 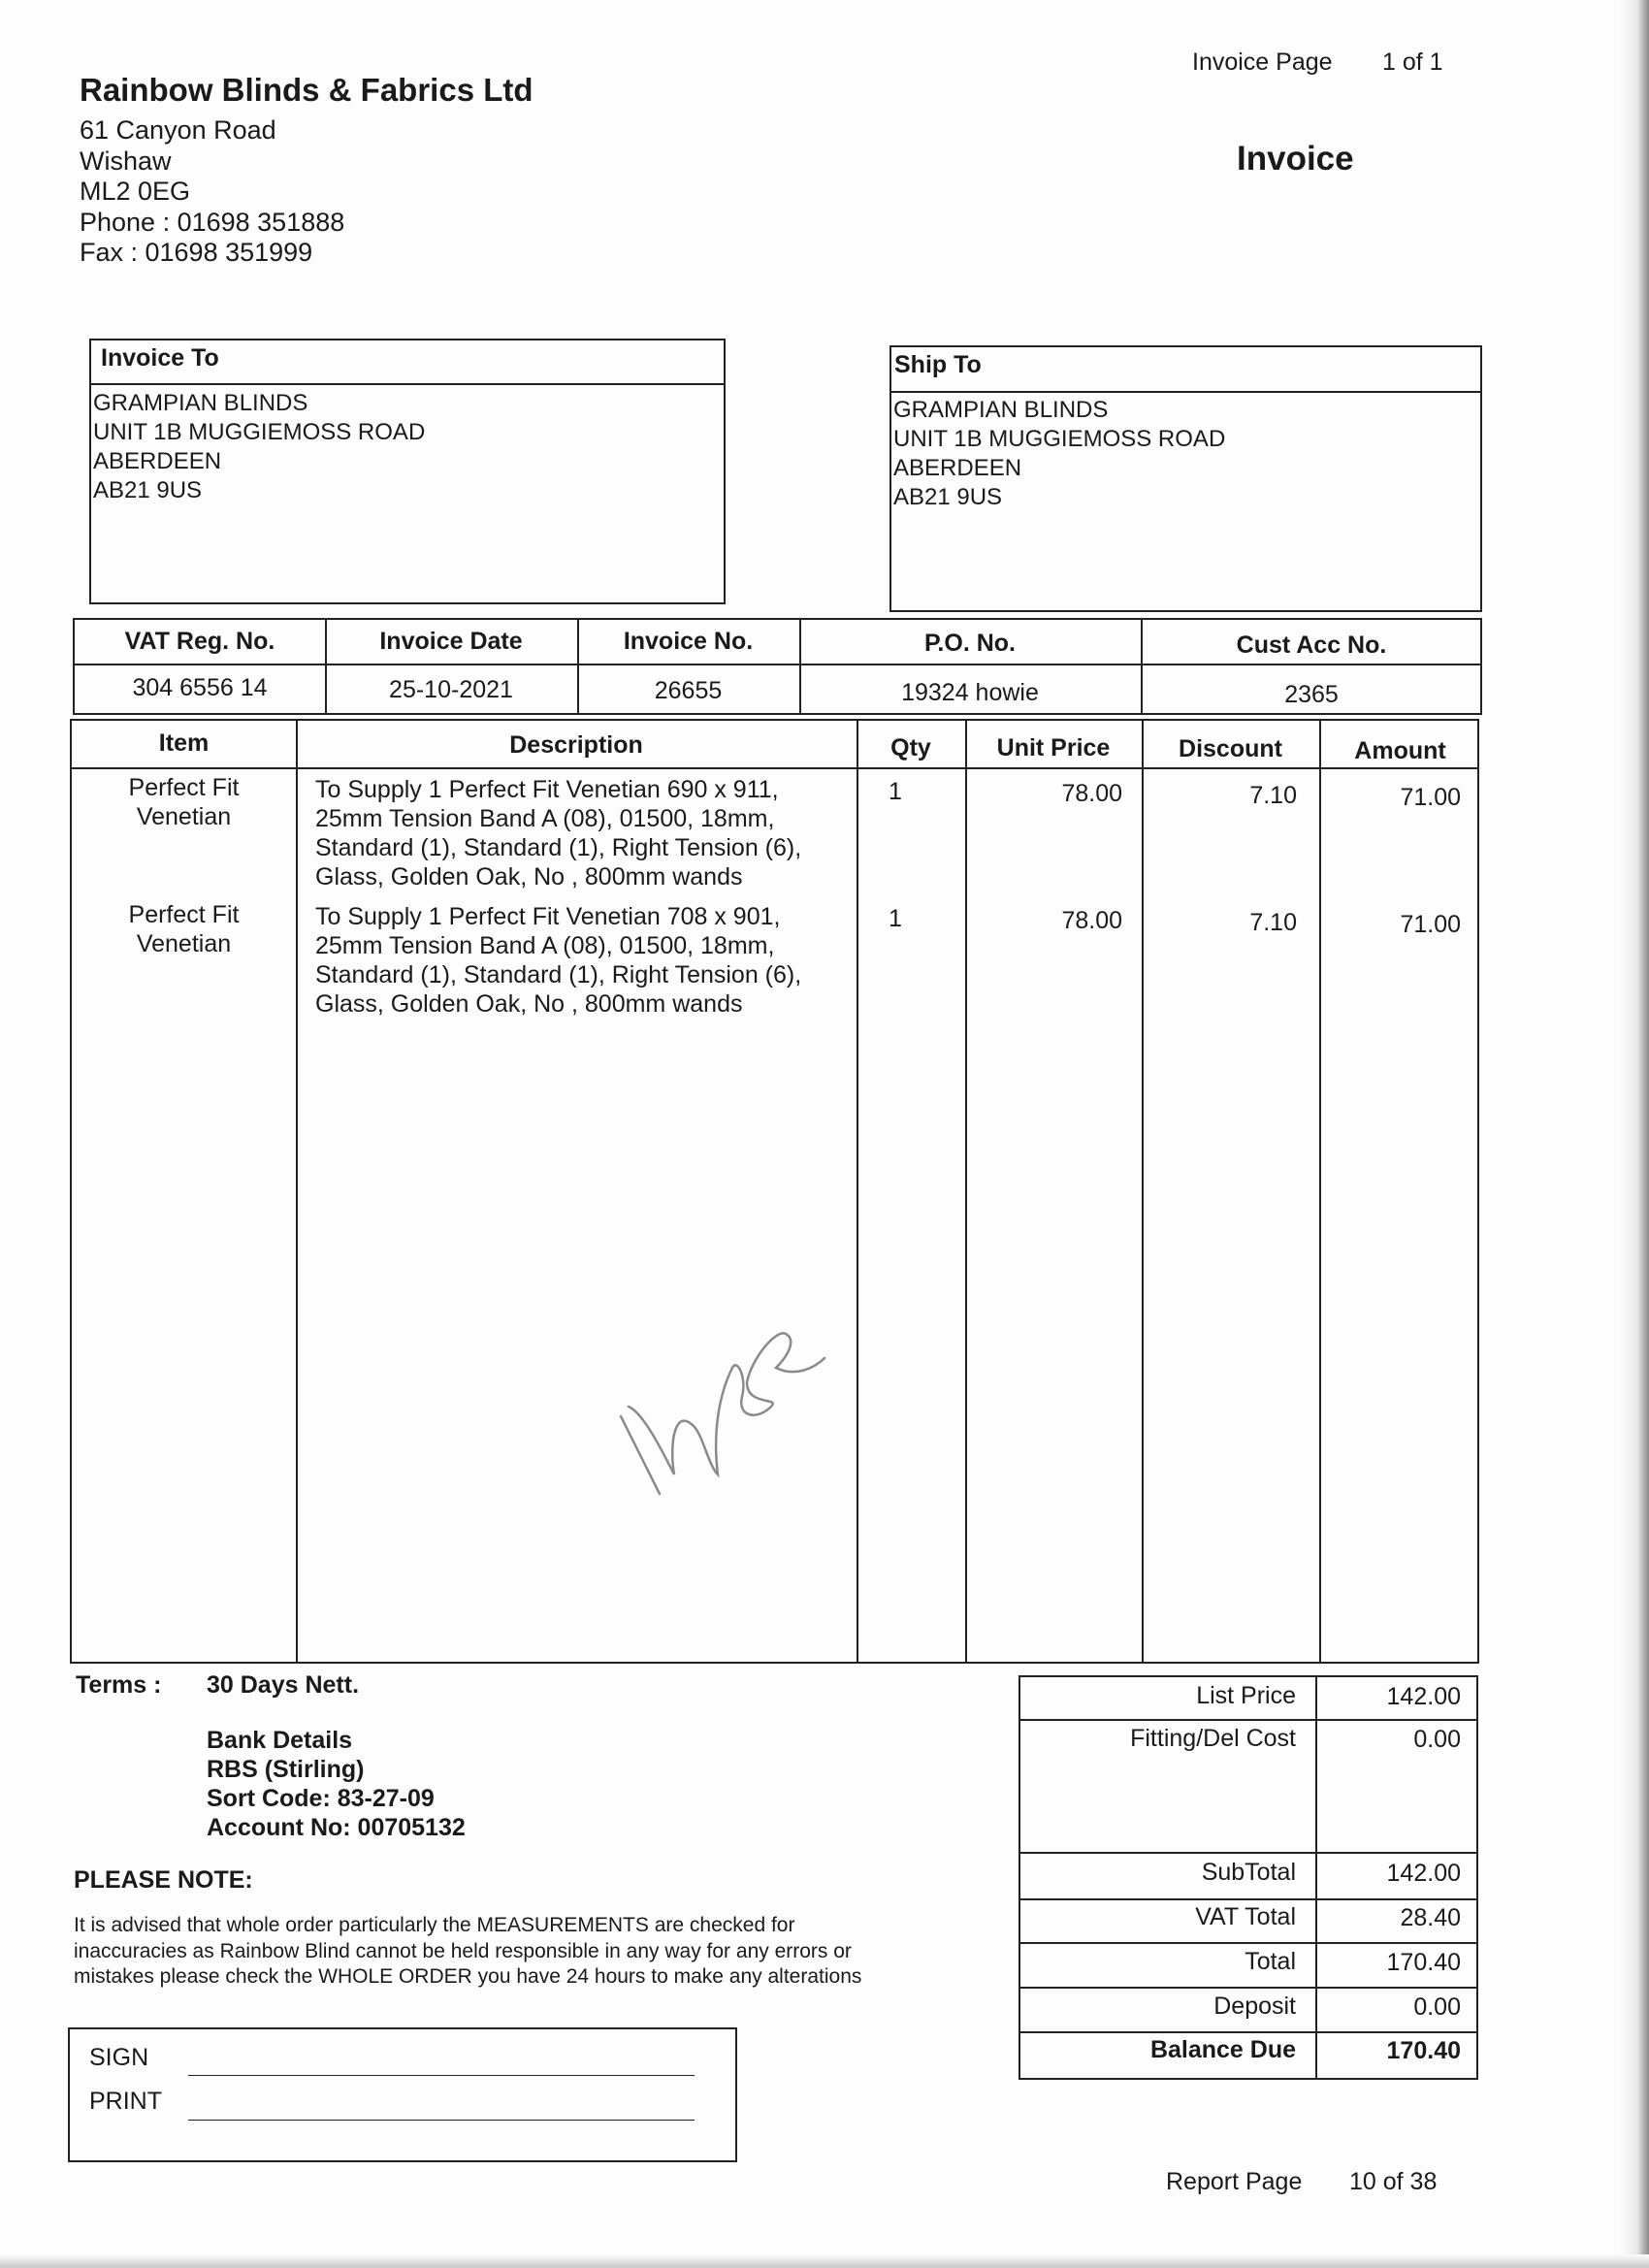 What do you see at coordinates (441, 2120) in the screenshot?
I see `print-line` at bounding box center [441, 2120].